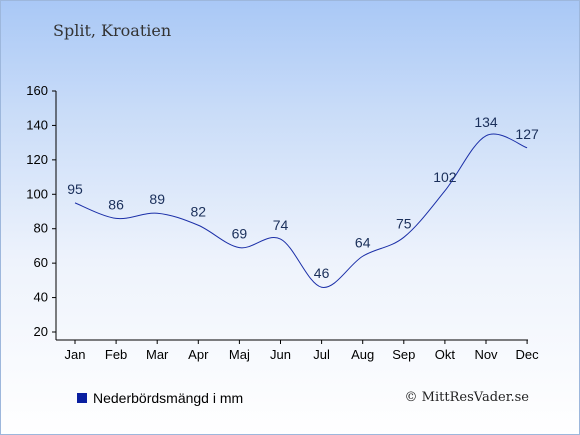 The height and width of the screenshot is (435, 580). I want to click on data-label: 74, so click(281, 225).